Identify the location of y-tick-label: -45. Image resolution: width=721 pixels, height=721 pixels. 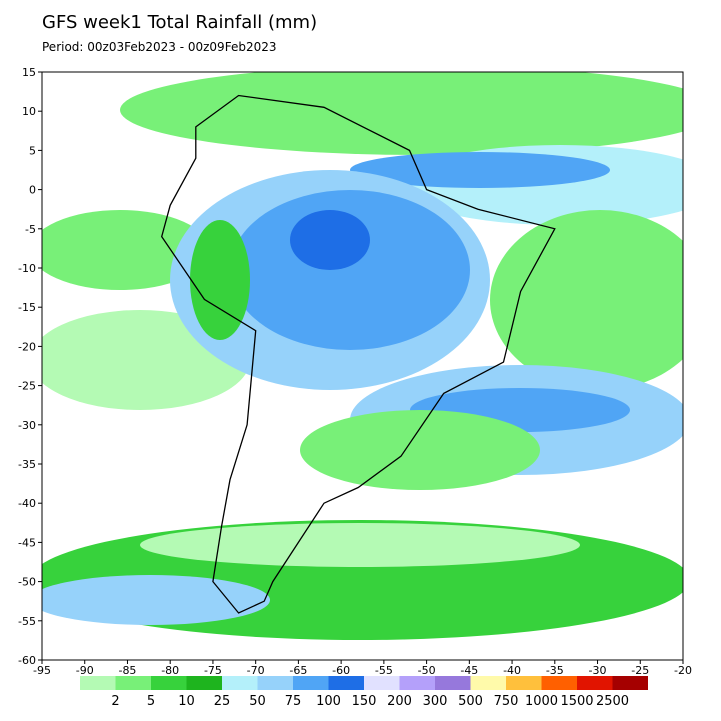
(27, 542).